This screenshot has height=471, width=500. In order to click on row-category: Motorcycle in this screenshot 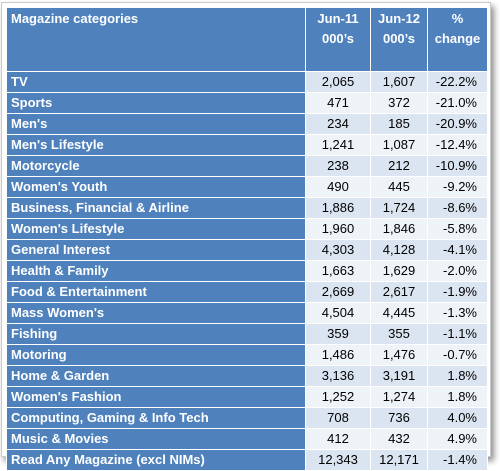, I will do `click(156, 166)`.